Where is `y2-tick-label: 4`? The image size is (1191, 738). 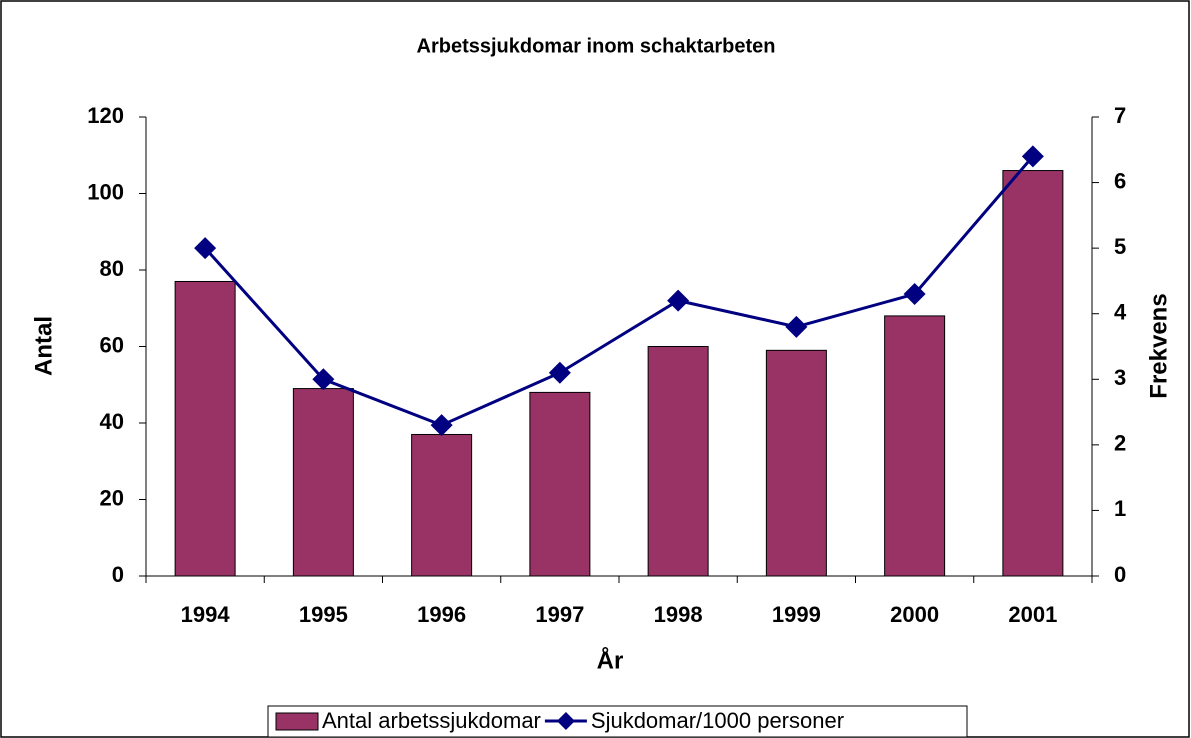
y2-tick-label: 4 is located at coordinates (1120, 312).